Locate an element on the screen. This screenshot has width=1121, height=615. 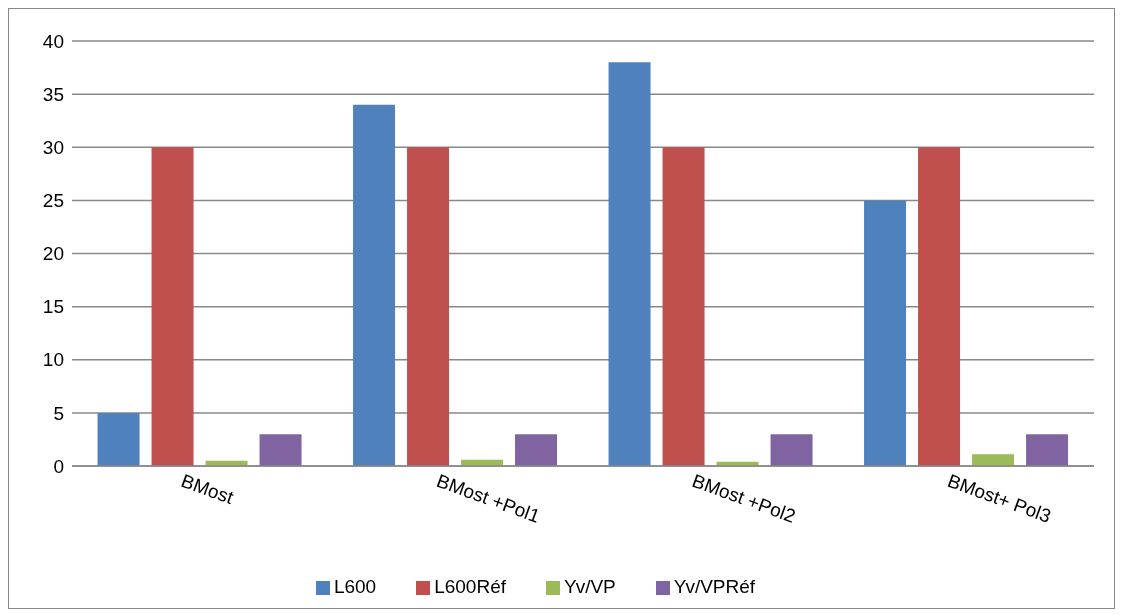
y-tick-label: 20 is located at coordinates (53, 254).